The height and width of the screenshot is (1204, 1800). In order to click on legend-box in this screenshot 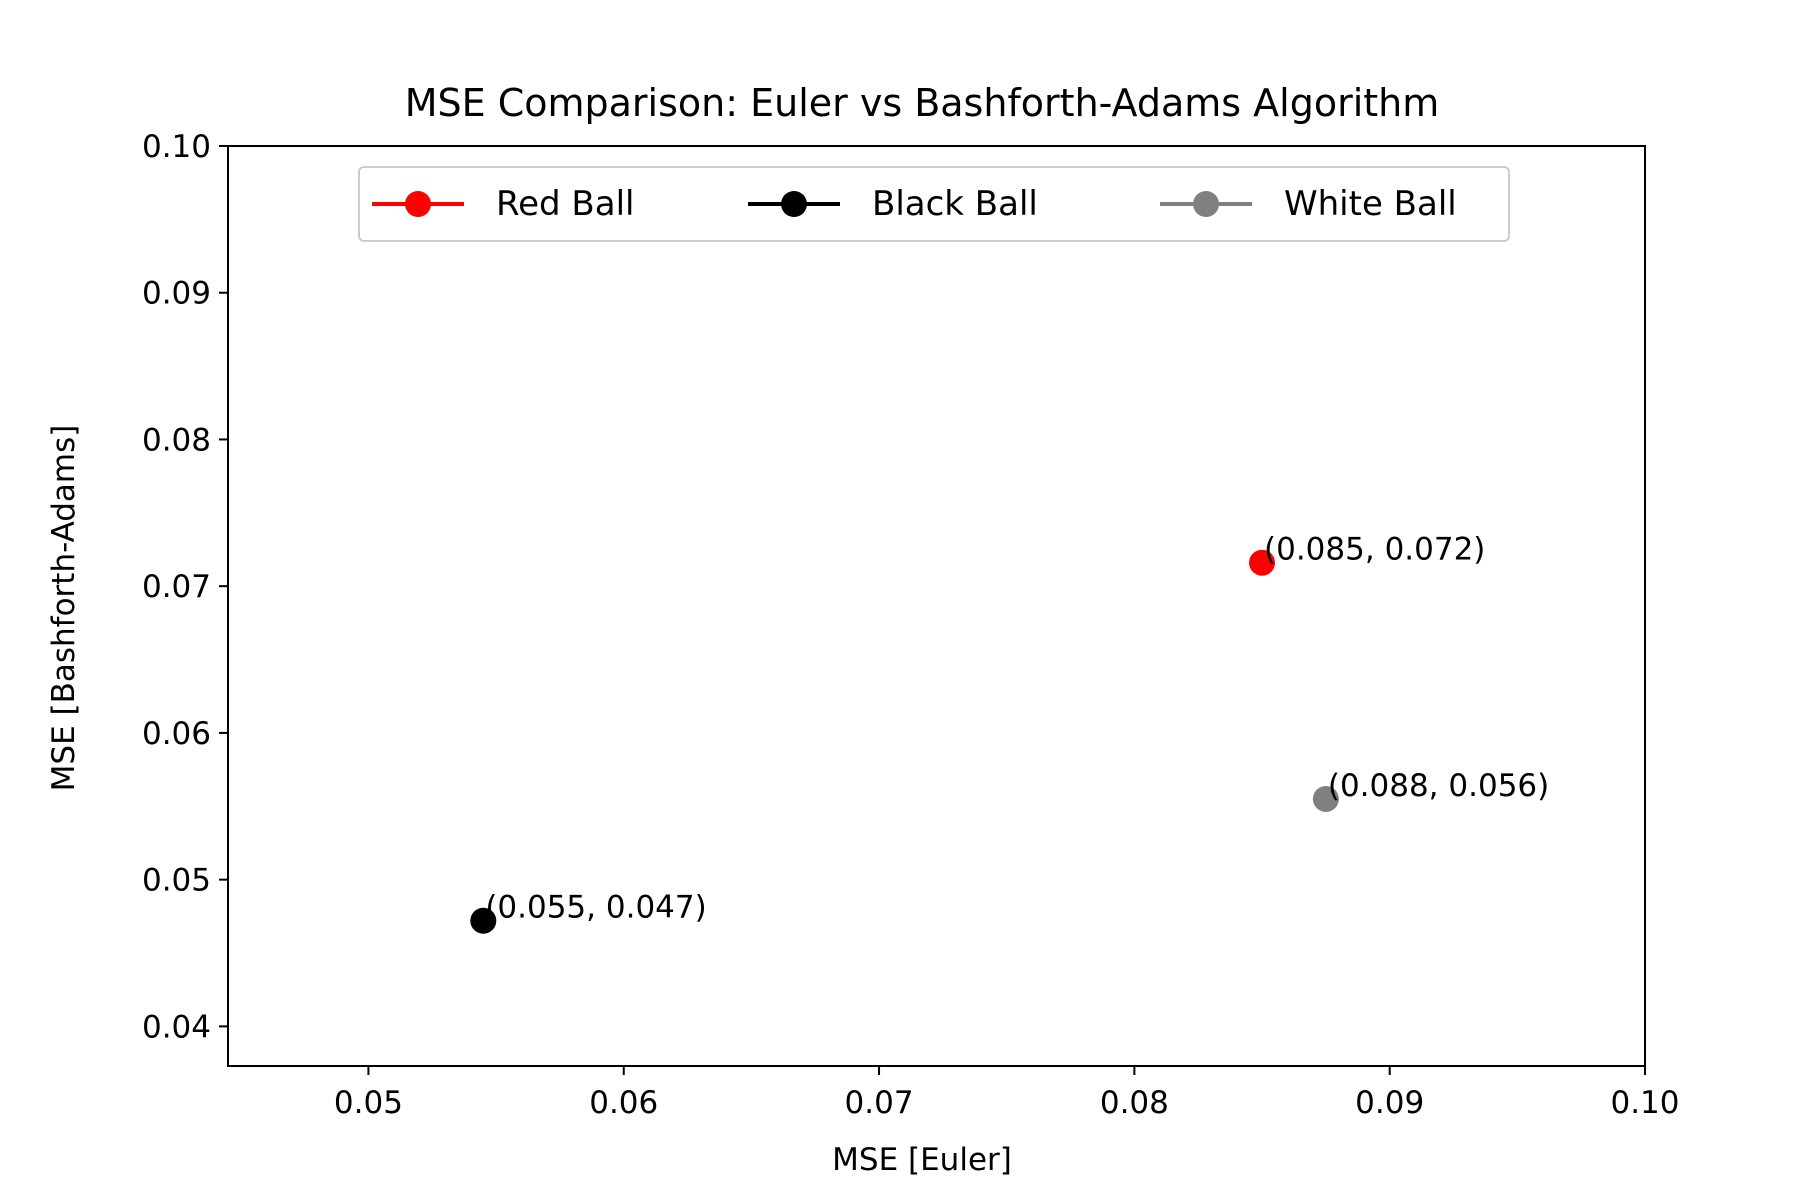, I will do `click(934, 204)`.